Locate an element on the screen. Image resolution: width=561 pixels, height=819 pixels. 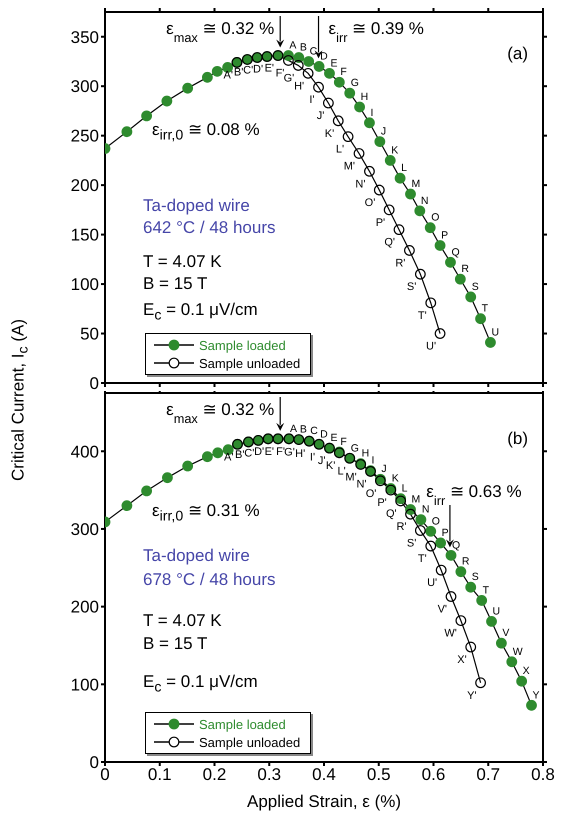
x-tick-label: 0.3 is located at coordinates (269, 774).